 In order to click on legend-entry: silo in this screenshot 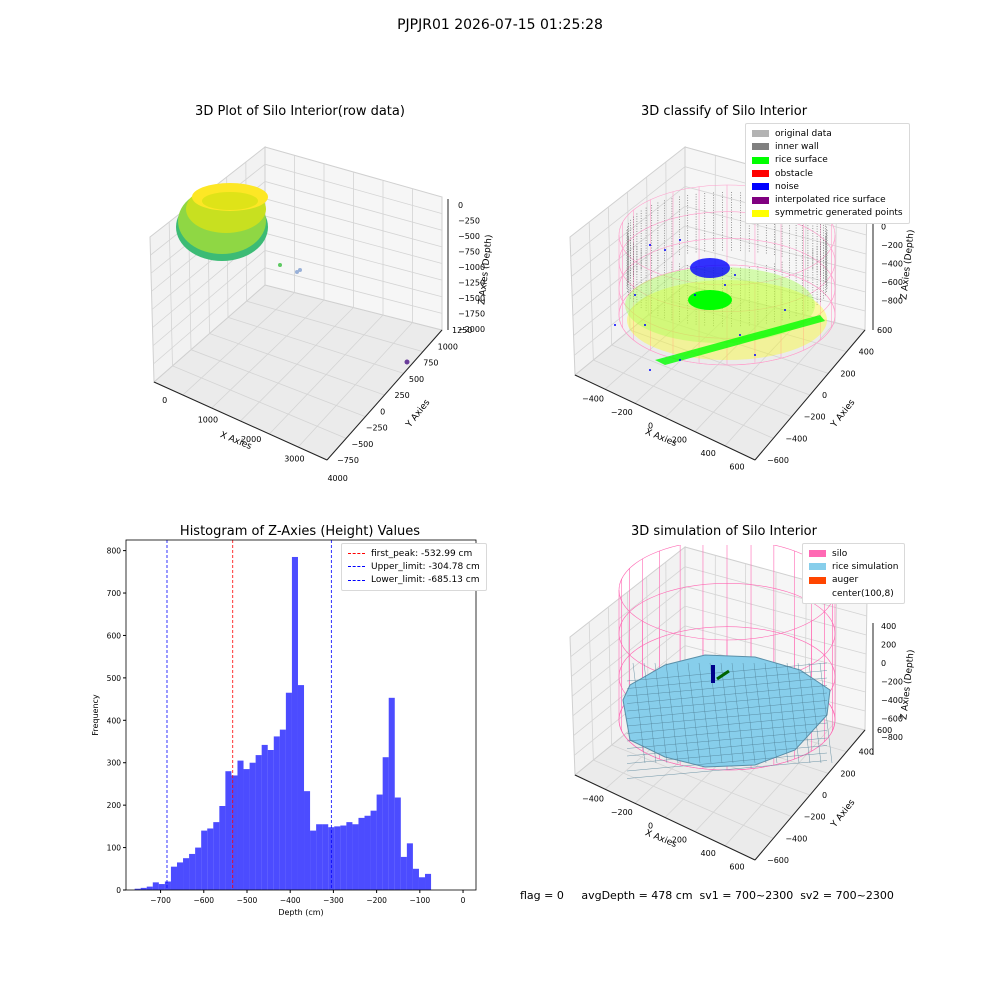, I will do `click(853, 553)`.